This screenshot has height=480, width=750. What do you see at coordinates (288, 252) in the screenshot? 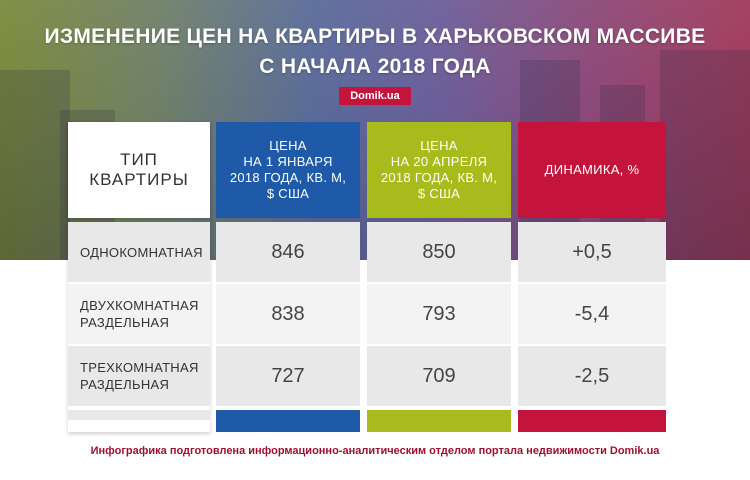
I see `price-jan-cell: 846` at bounding box center [288, 252].